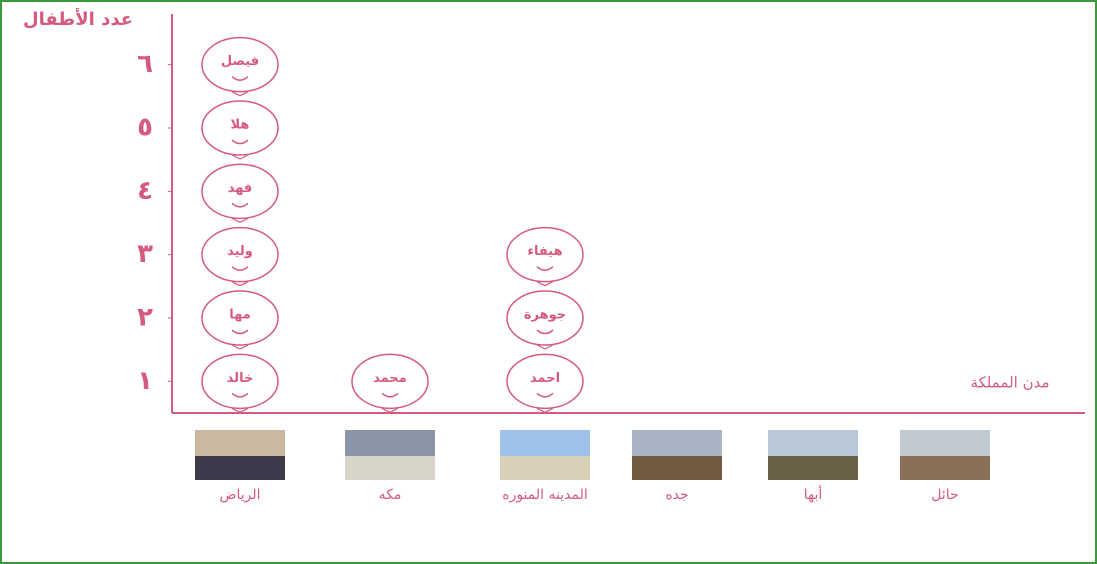 The width and height of the screenshot is (1097, 564). What do you see at coordinates (145, 381) in the screenshot?
I see `y-tick-label: ١` at bounding box center [145, 381].